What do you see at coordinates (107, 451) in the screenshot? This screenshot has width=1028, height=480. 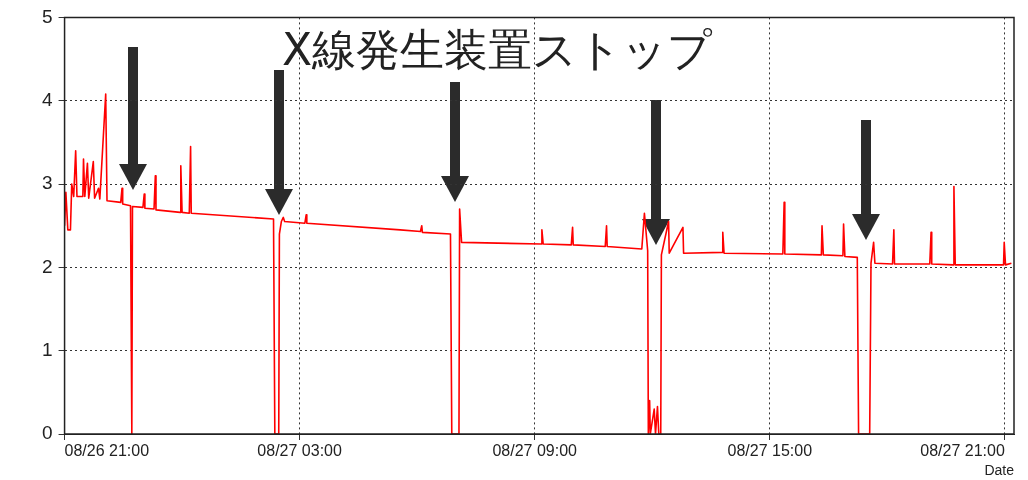 I see `x-tick-label: 08/26 21:00` at bounding box center [107, 451].